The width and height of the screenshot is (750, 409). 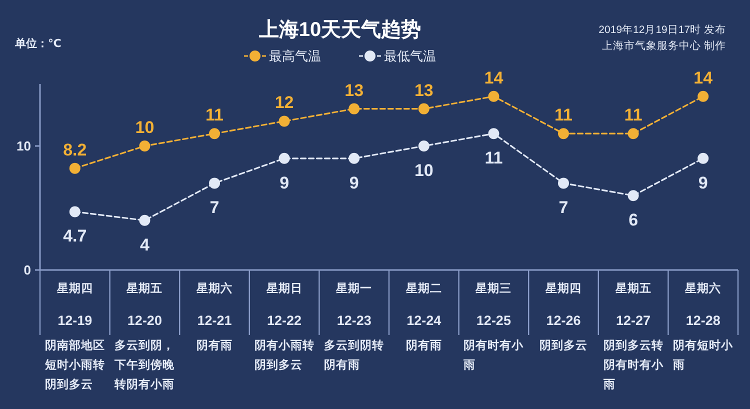 What do you see at coordinates (493, 355) in the screenshot?
I see `text: 阴有时有小雨` at bounding box center [493, 355].